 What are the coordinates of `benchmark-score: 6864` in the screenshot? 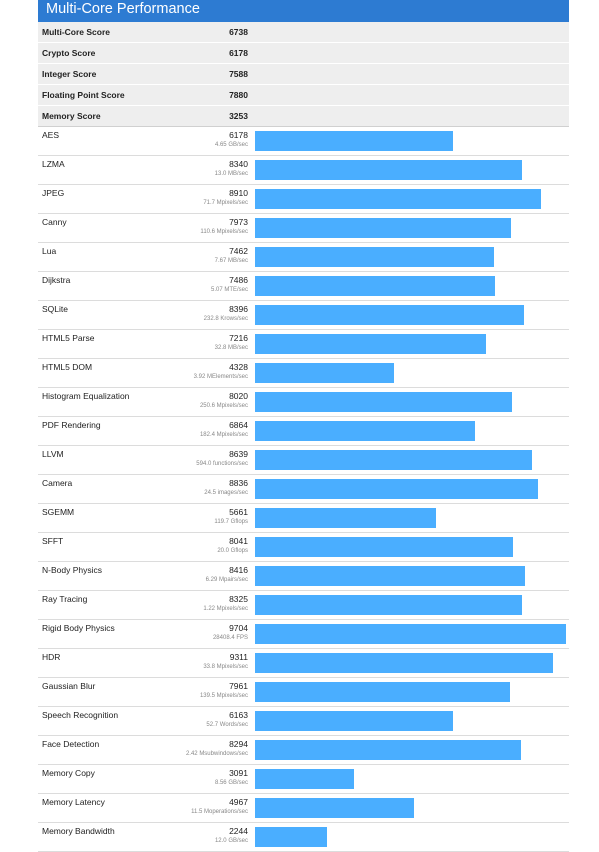 It's located at (238, 425).